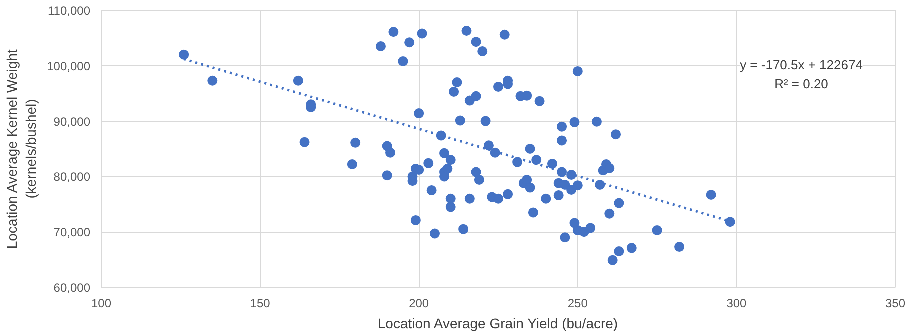 The height and width of the screenshot is (336, 919). I want to click on x-tick-label: 350, so click(895, 303).